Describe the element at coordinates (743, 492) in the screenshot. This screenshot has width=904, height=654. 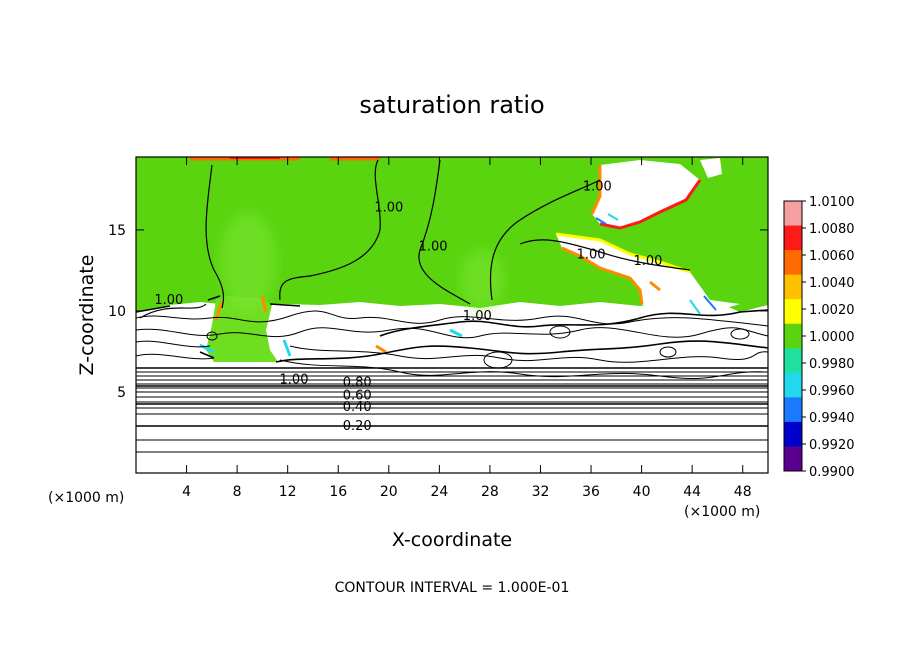
I see `x-tick-label: 48` at that location.